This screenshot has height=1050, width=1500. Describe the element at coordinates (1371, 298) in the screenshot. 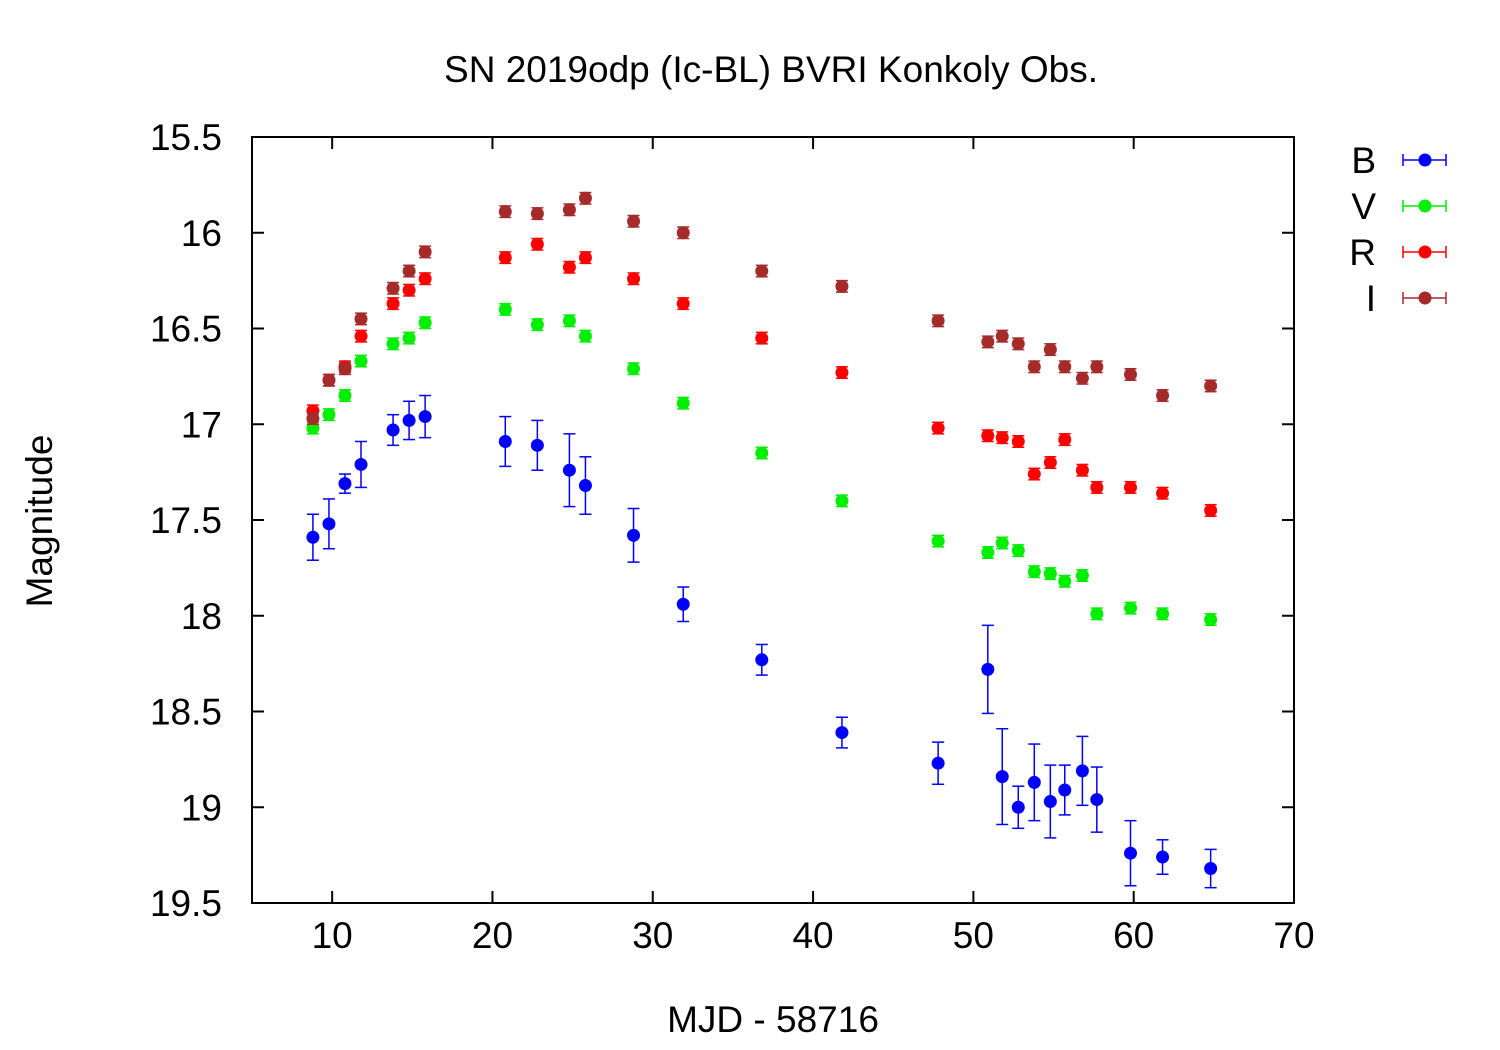

I see `legend-label: I` at that location.